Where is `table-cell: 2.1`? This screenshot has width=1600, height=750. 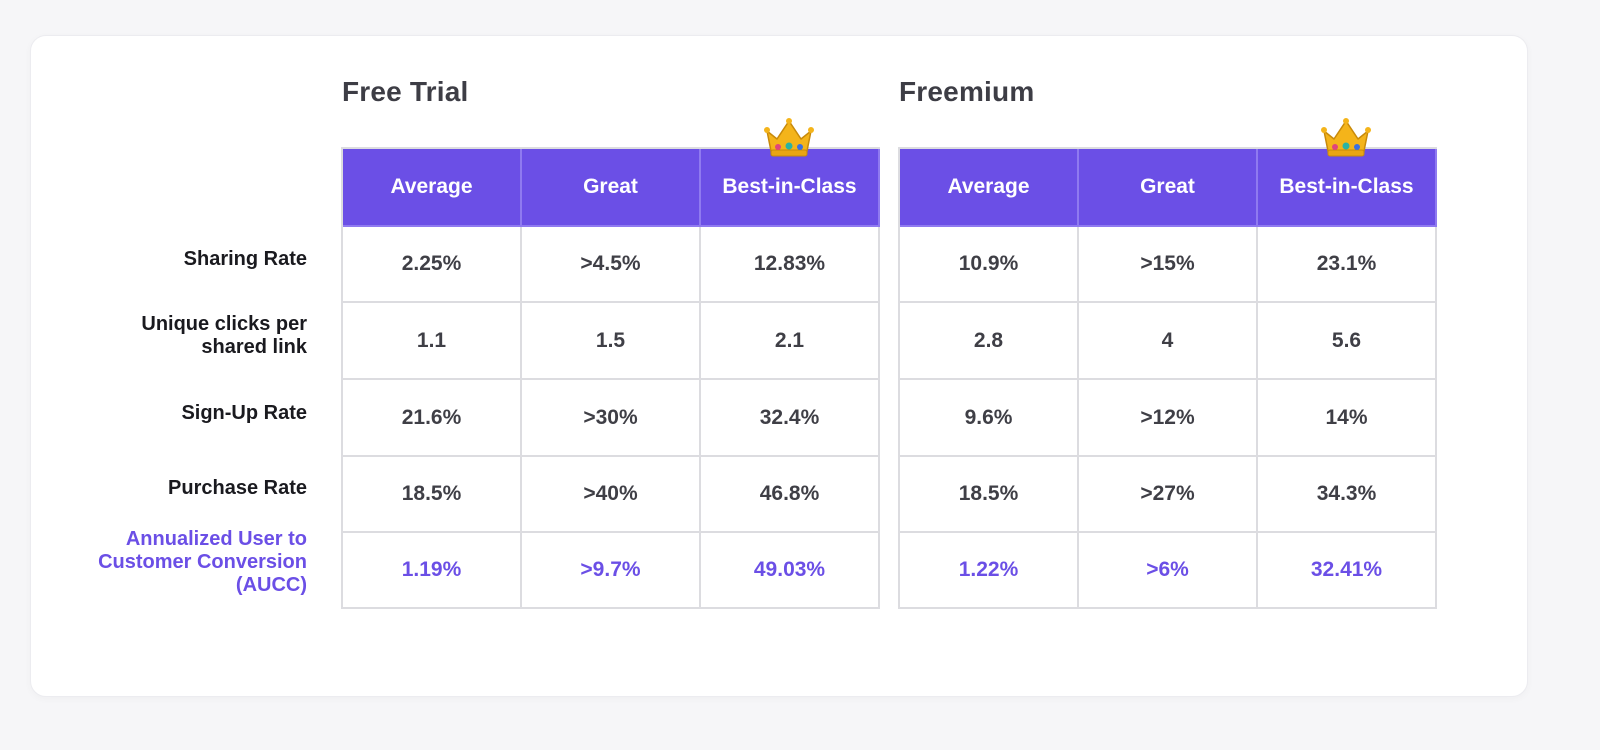 table-cell: 2.1 is located at coordinates (790, 341).